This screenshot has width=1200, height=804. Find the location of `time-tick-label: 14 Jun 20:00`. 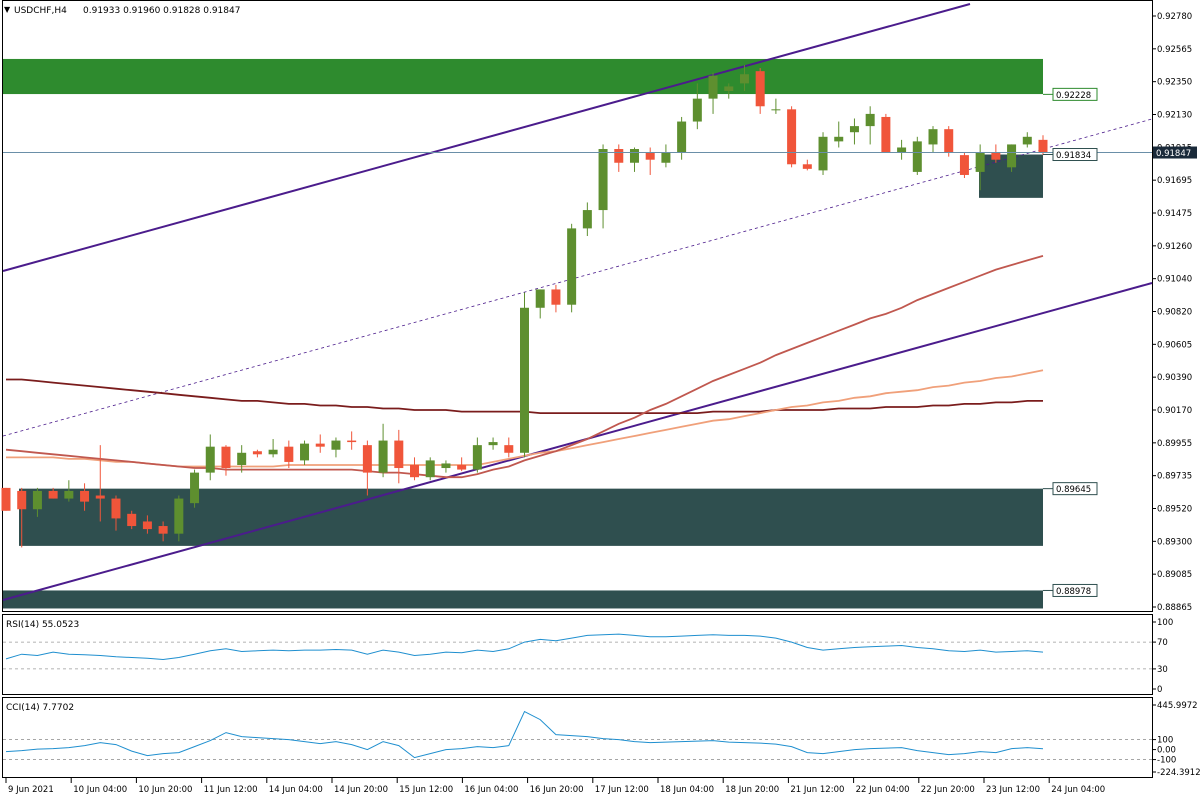

time-tick-label: 14 Jun 20:00 is located at coordinates (361, 790).